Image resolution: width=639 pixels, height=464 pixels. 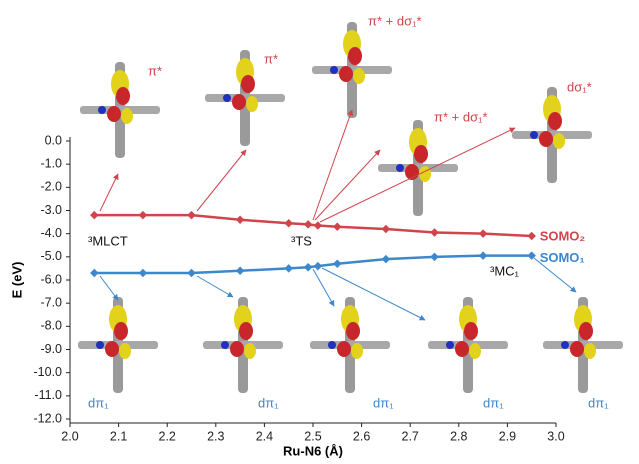 I want to click on x-tick-label: 2.7, so click(x=410, y=436).